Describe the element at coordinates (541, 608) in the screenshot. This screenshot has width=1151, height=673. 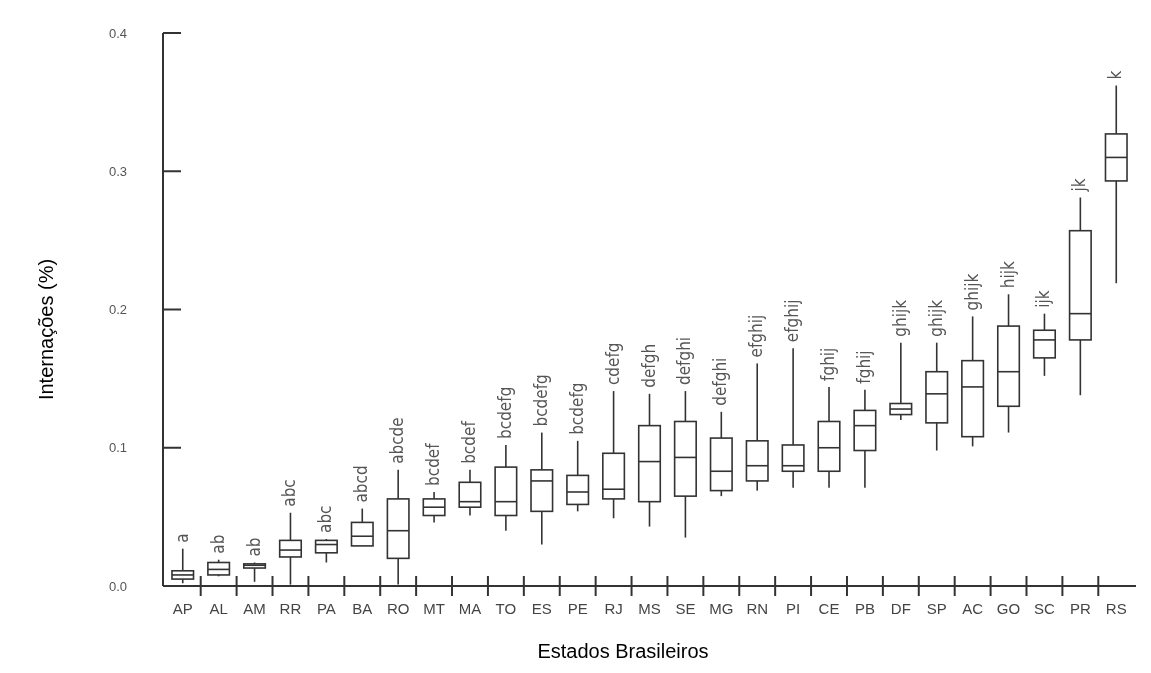
I see `x-tick-label: ES` at that location.